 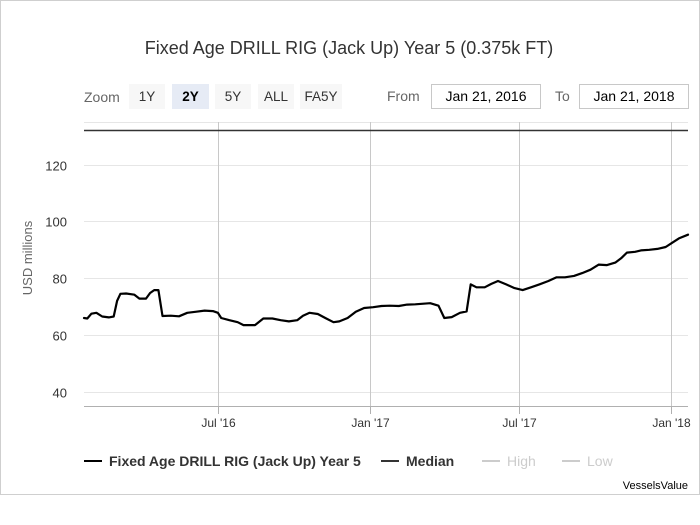 I want to click on legend-median-label: Median, so click(x=430, y=461).